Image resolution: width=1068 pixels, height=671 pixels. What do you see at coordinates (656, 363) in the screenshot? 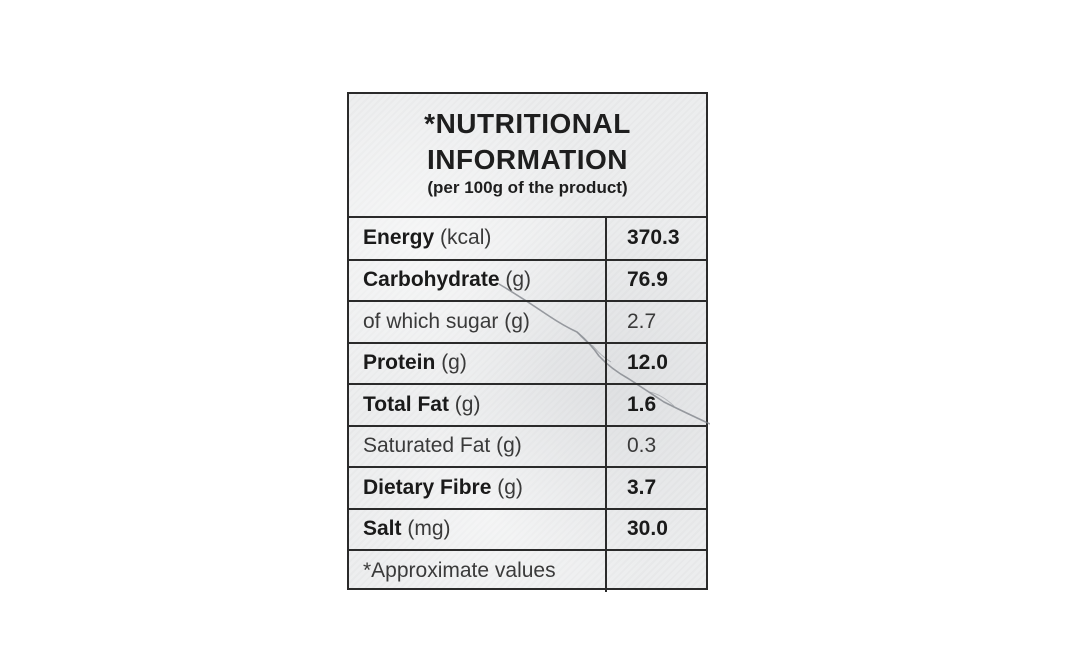
I see `nutrient-value: 12.0` at bounding box center [656, 363].